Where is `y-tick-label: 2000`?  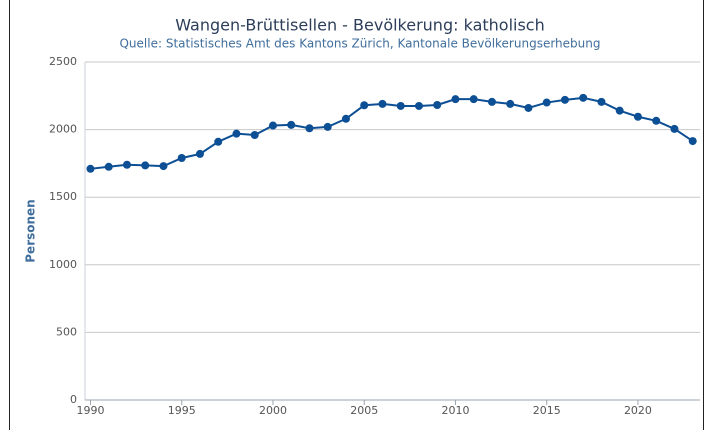 y-tick-label: 2000 is located at coordinates (63, 129).